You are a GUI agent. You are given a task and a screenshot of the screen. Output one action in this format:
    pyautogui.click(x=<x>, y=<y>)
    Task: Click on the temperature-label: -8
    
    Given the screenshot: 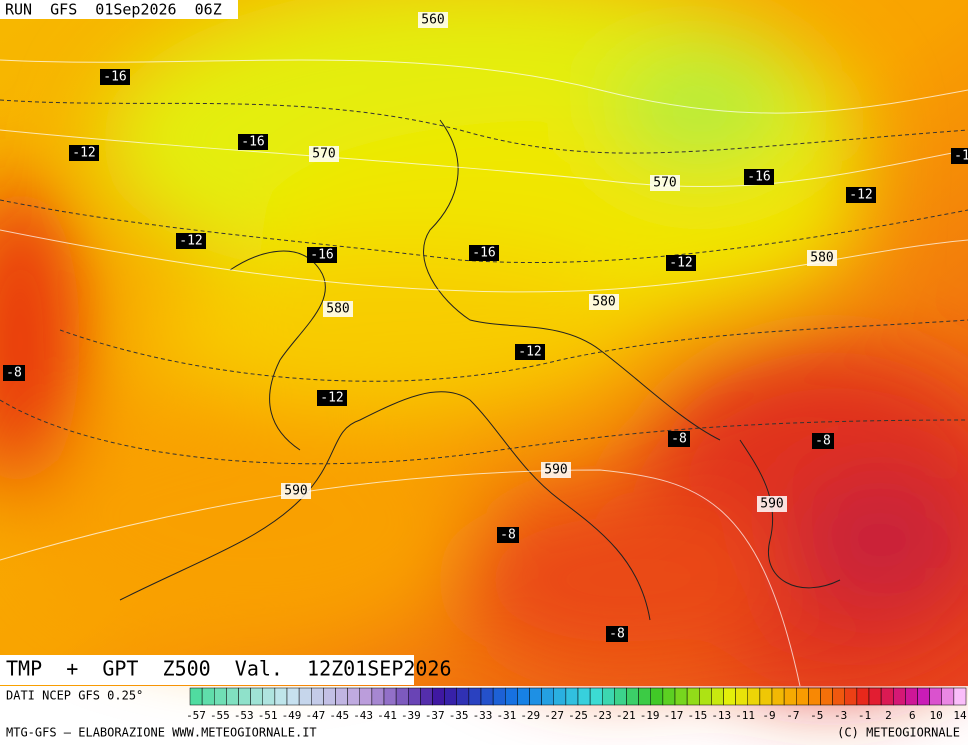 What is the action you would take?
    pyautogui.click(x=508, y=535)
    